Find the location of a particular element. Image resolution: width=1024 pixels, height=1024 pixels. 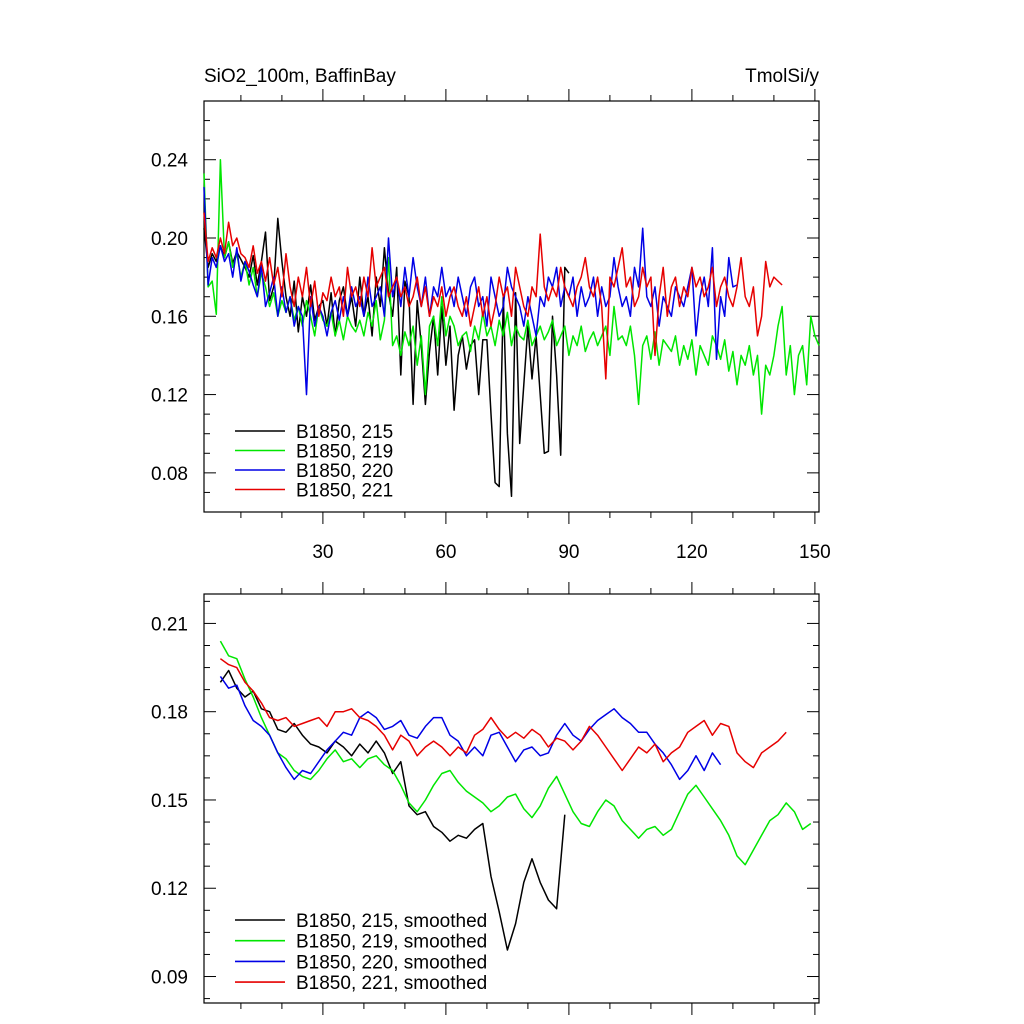

bottom-y-tick-label: 0.12 is located at coordinates (169, 889).